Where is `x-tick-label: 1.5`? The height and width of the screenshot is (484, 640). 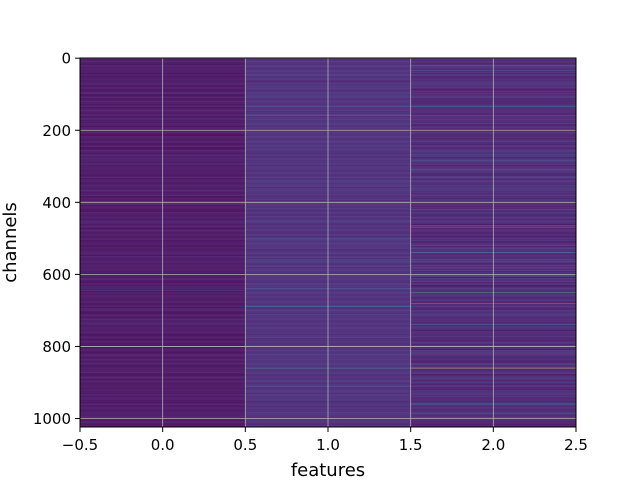 x-tick-label: 1.5 is located at coordinates (411, 445).